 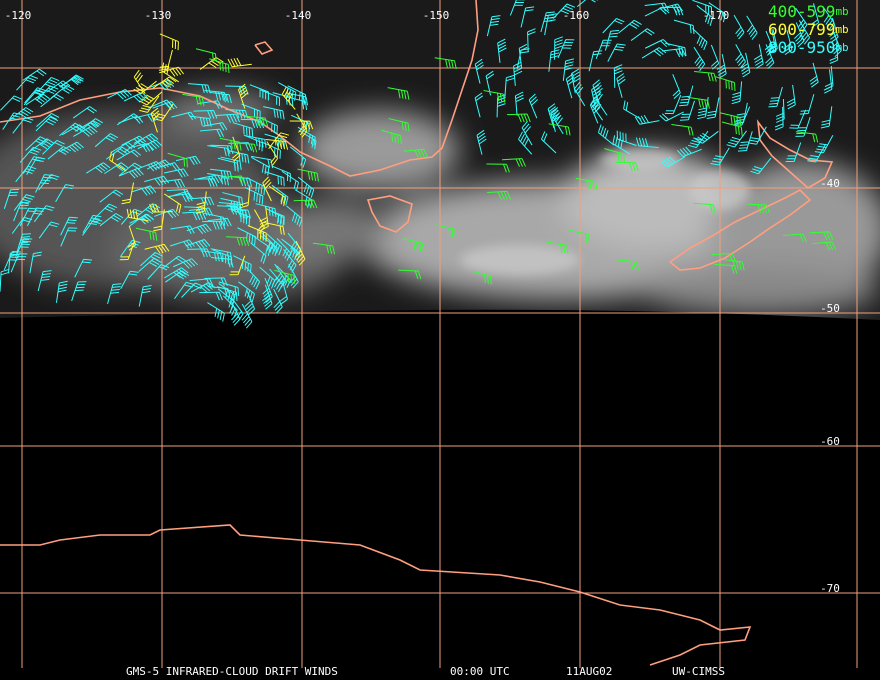 I want to click on coastline, so click(x=239, y=88).